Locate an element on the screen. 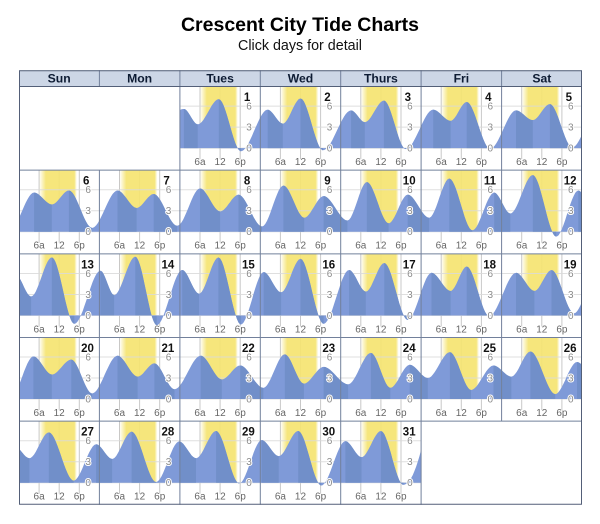 The image size is (600, 524). svg-text: Tues is located at coordinates (220, 78).